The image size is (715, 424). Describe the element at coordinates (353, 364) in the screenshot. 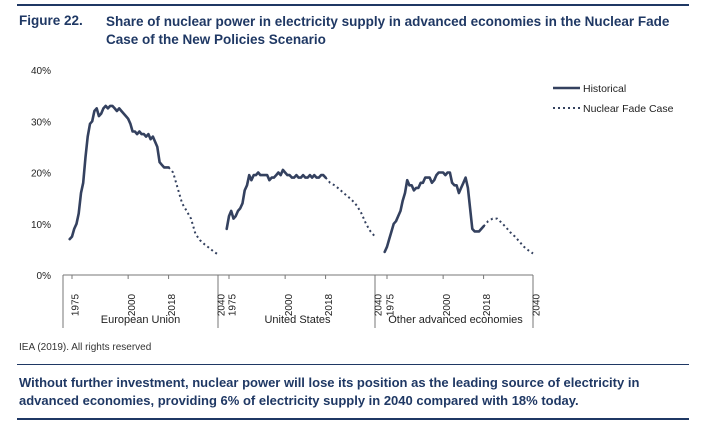

I see `middle-rule` at that location.